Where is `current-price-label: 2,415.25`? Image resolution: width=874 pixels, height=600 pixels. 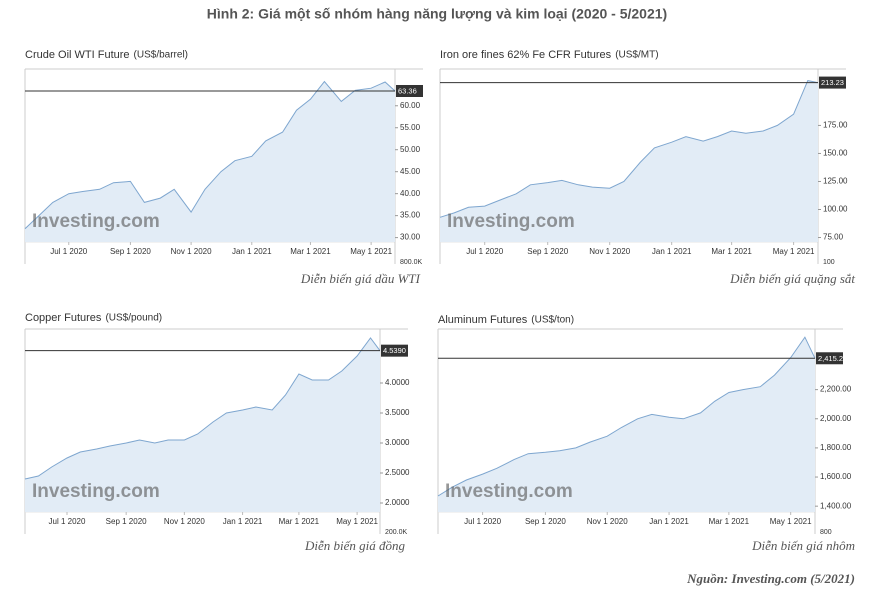 current-price-label: 2,415.25 is located at coordinates (832, 358).